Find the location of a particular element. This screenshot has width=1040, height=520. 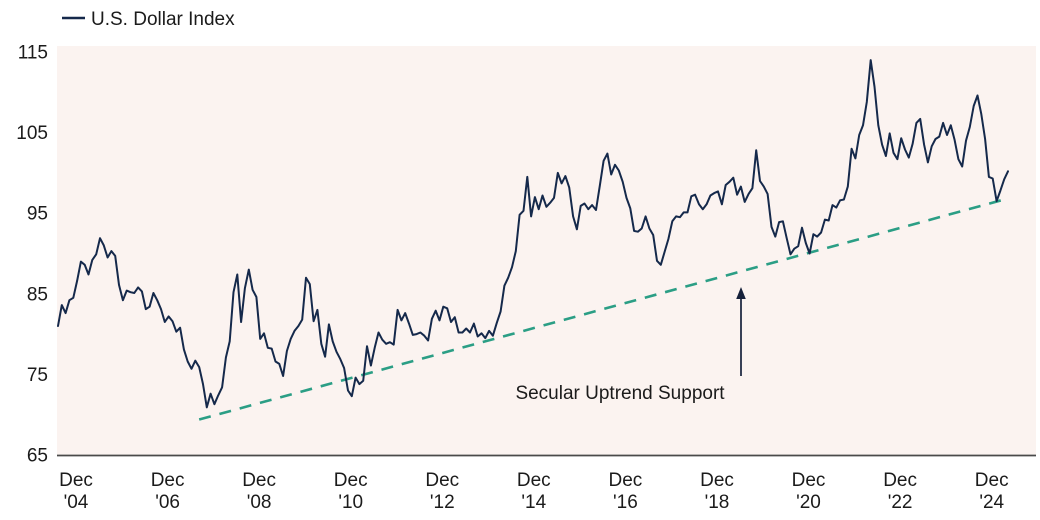

y-tick-label: 65 is located at coordinates (37, 456).